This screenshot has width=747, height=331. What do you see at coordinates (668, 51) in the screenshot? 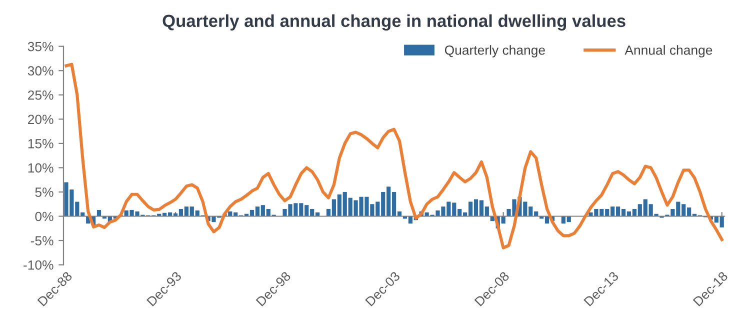
I see `legend-label: Annual change` at bounding box center [668, 51].